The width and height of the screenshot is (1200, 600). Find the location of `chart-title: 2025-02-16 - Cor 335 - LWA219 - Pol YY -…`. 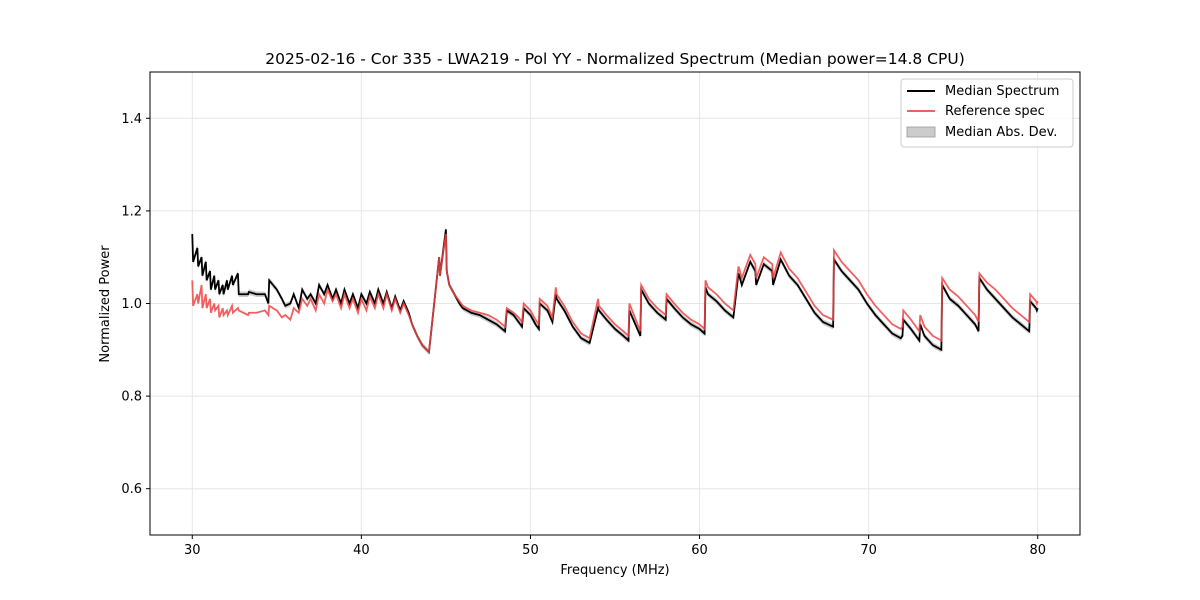

chart-title: 2025-02-16 - Cor 335 - LWA219 - Pol YY -… is located at coordinates (615, 59).